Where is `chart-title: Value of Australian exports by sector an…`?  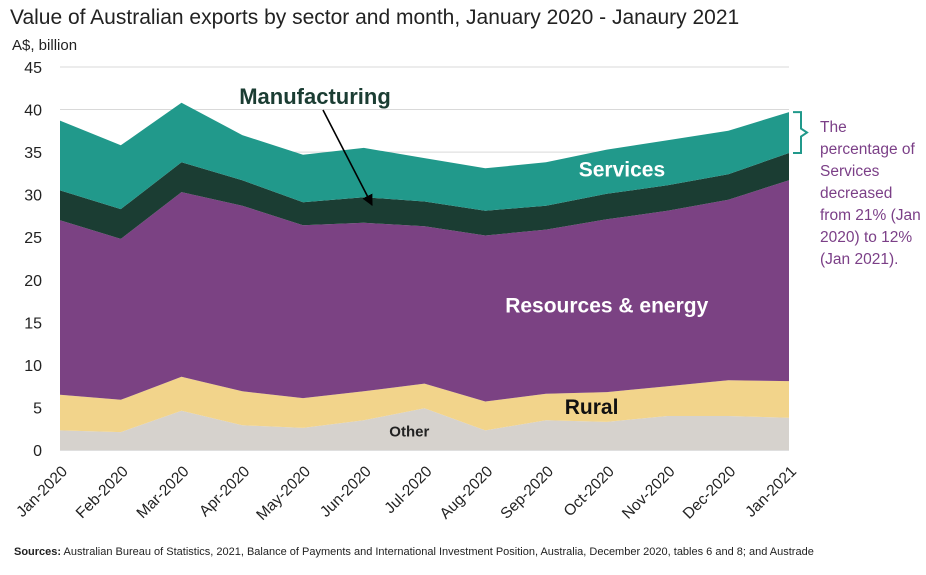
chart-title: Value of Australian exports by sector an… is located at coordinates (375, 17).